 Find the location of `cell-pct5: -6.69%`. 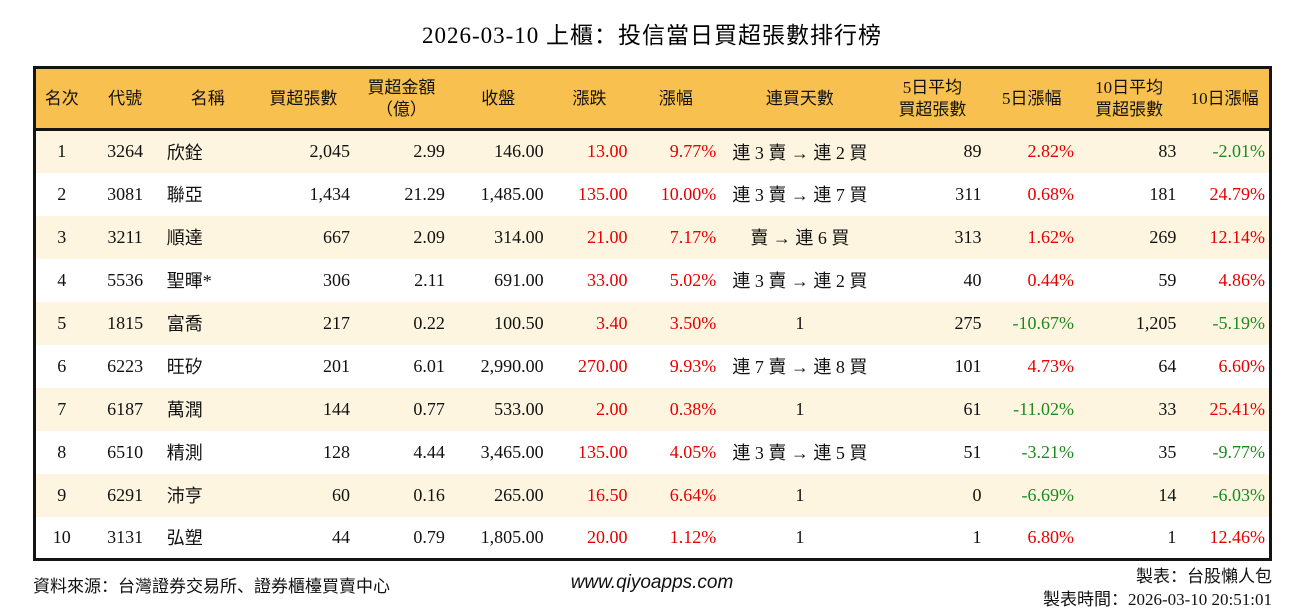

cell-pct5: -6.69% is located at coordinates (1047, 494).